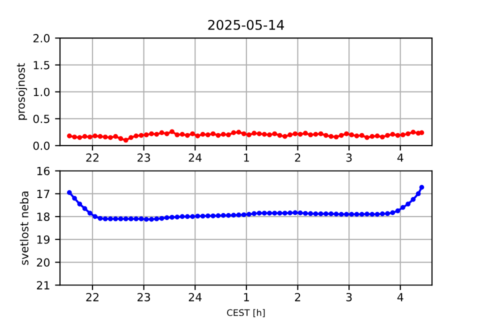 The width and height of the screenshot is (480, 320). What do you see at coordinates (43, 262) in the screenshot?
I see `y-tick-label: 20` at bounding box center [43, 262].